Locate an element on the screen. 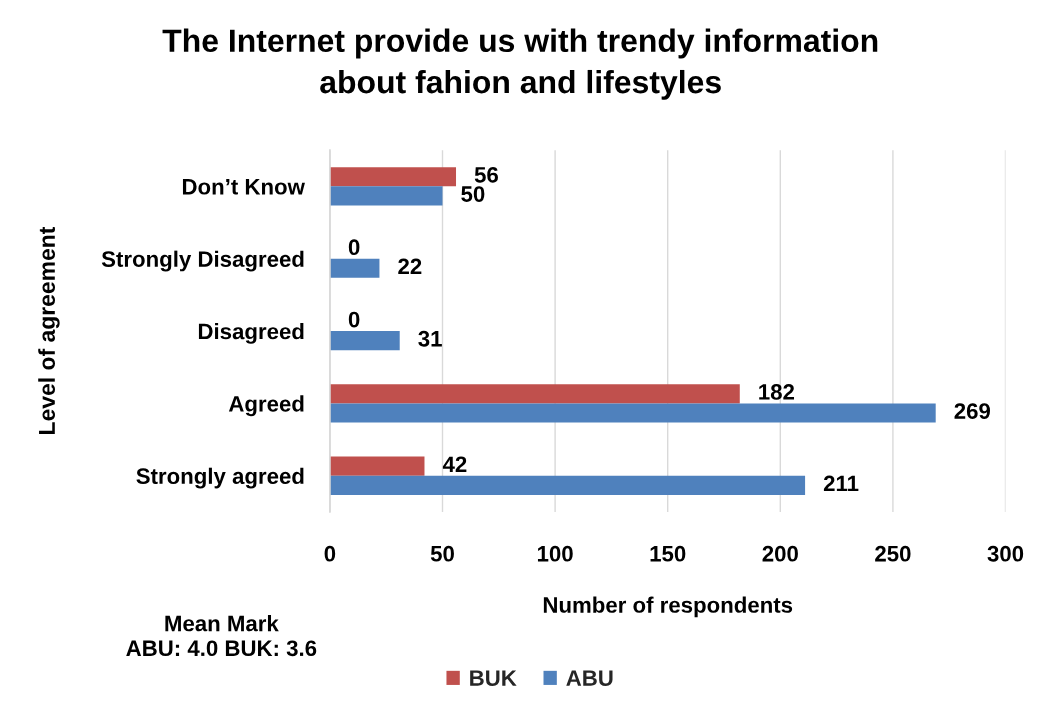 The height and width of the screenshot is (715, 1054). legend-label: BUK is located at coordinates (493, 678).